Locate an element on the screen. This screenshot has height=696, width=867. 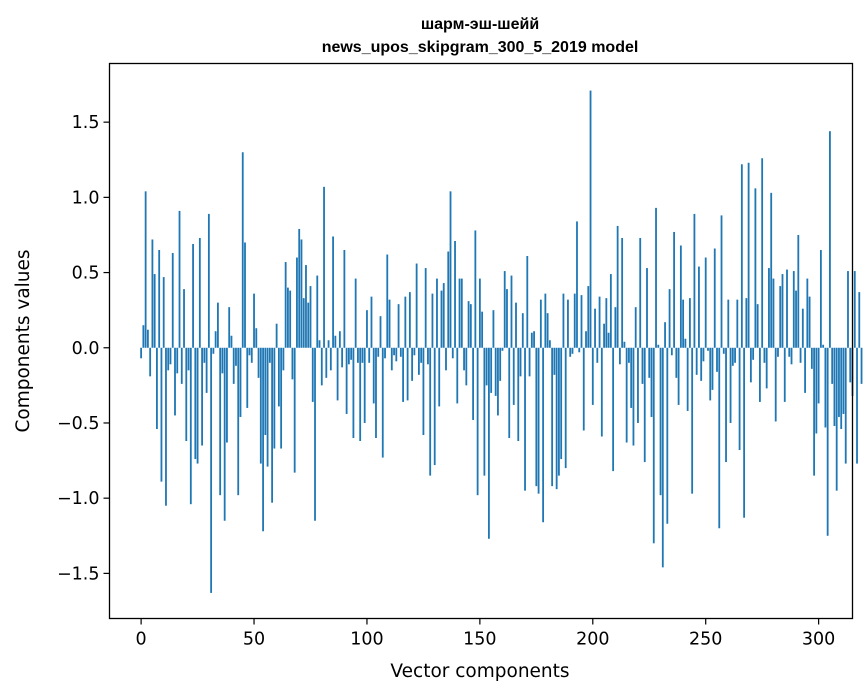
x-tick-label: 0 is located at coordinates (141, 640).